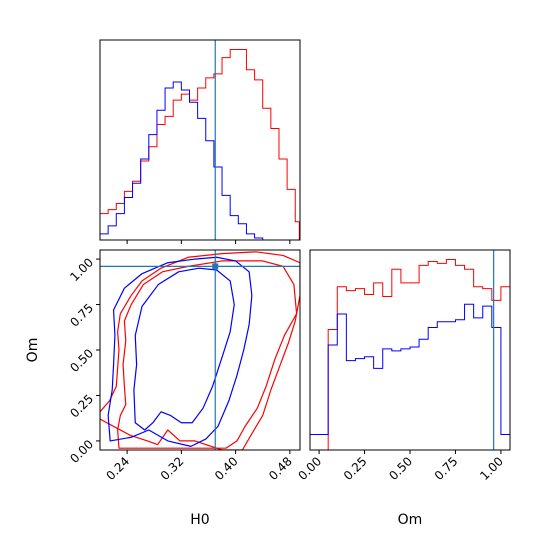  Describe the element at coordinates (199, 520) in the screenshot. I see `x-axis-label-h0: H0` at that location.